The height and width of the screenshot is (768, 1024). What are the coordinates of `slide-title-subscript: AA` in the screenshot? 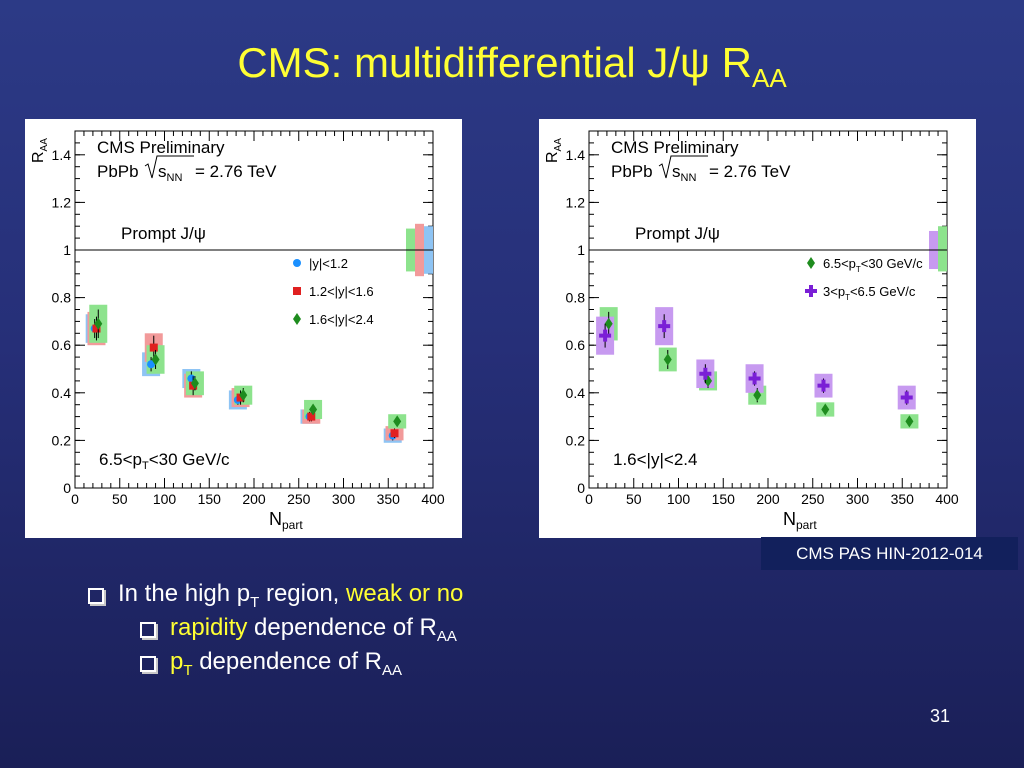 It's located at (769, 78).